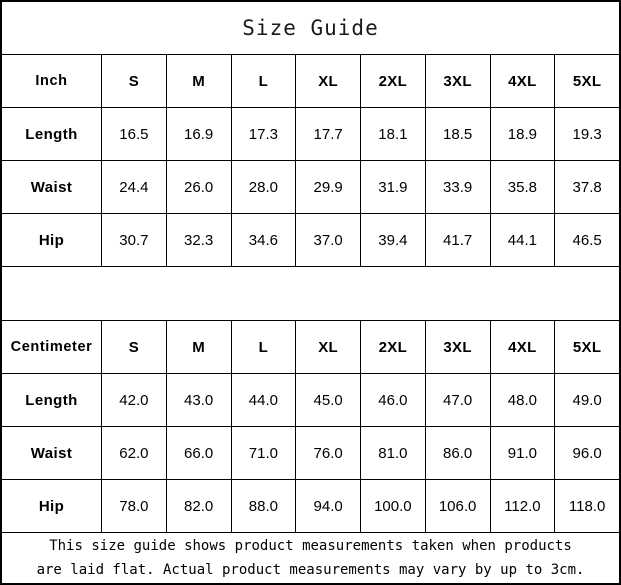  I want to click on centimeter-waist-xl: 76.0, so click(328, 453).